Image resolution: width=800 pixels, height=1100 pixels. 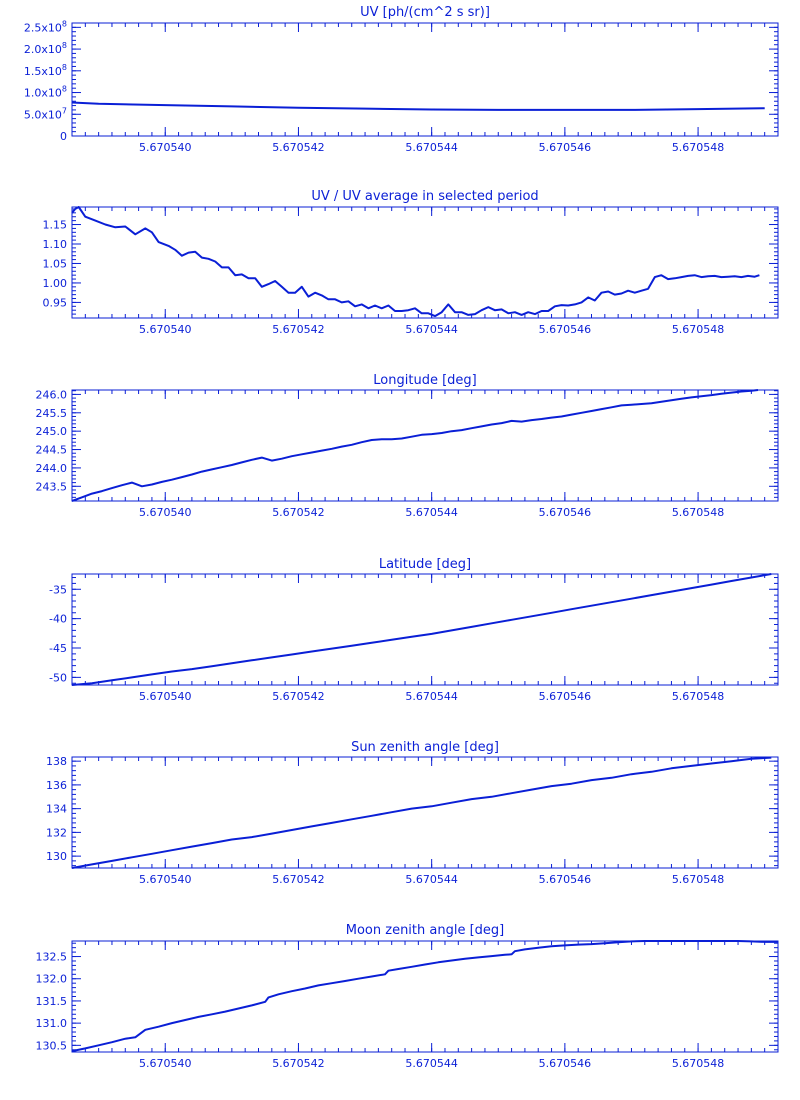 I want to click on y-tick-base: 130.5, so click(x=52, y=1045).